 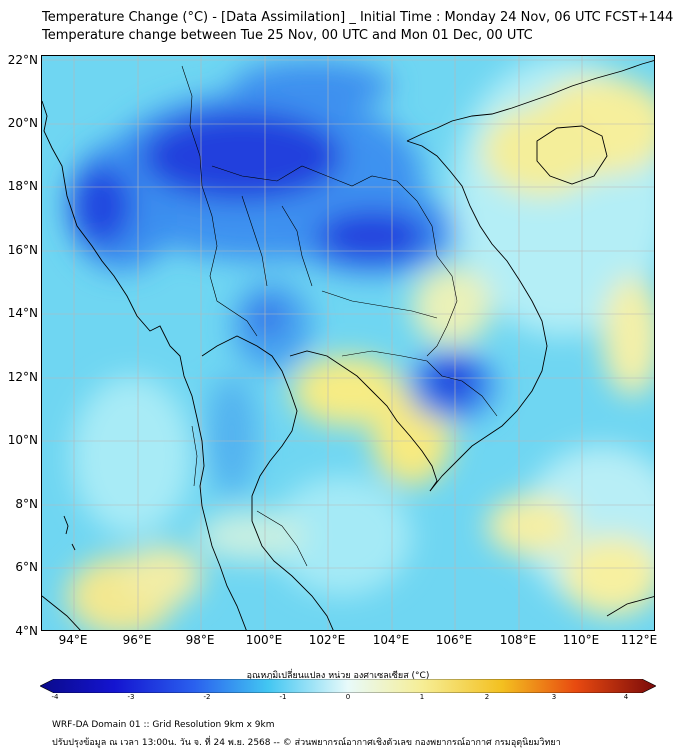 I want to click on lon-label: 106°E, so click(x=454, y=640).